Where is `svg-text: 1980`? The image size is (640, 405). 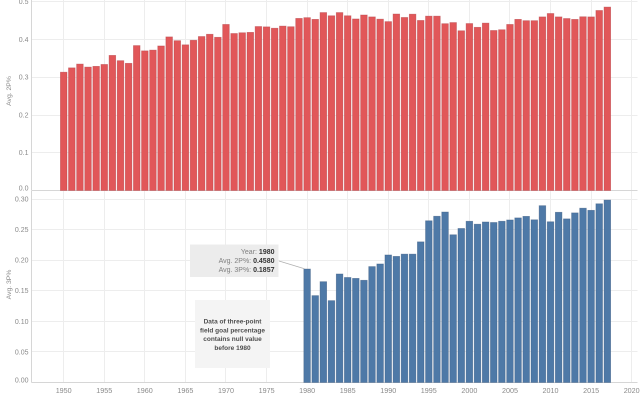
svg-text: 1980 is located at coordinates (307, 390).